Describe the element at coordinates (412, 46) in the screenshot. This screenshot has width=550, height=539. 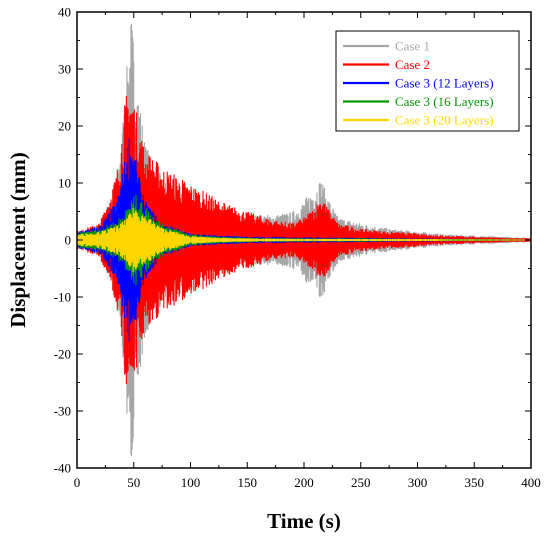
I see `legend-label-series-1: Case 1` at that location.